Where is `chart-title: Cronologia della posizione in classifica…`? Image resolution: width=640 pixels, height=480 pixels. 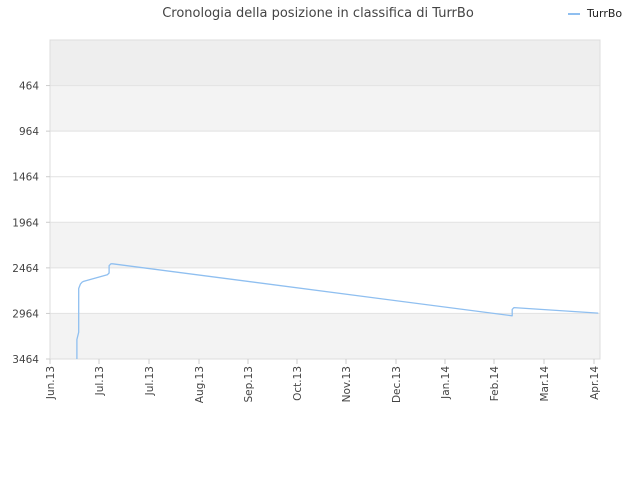 chart-title: Cronologia della posizione in classifica… is located at coordinates (318, 13).